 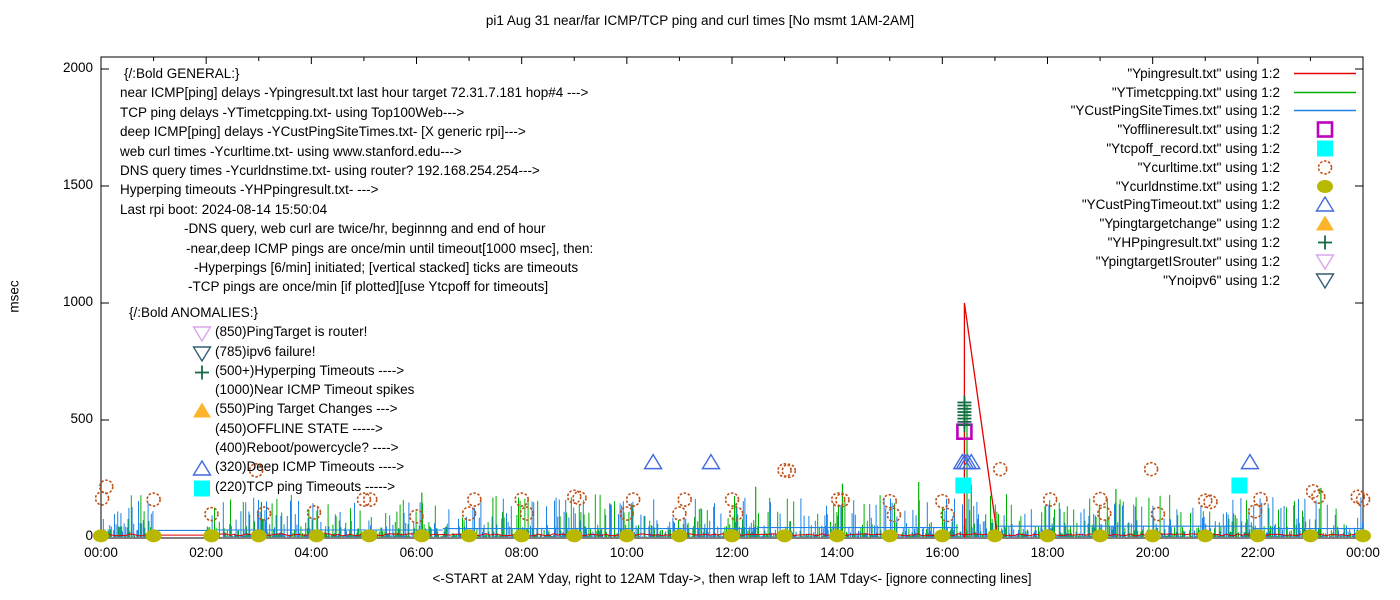 I want to click on open-triangle-up-icon, so click(x=202, y=468).